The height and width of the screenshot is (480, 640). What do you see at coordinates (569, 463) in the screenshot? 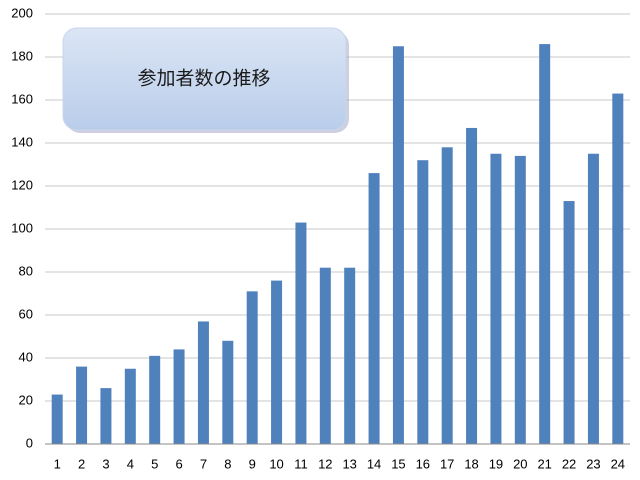
I see `x-tick-label: 22` at bounding box center [569, 463].